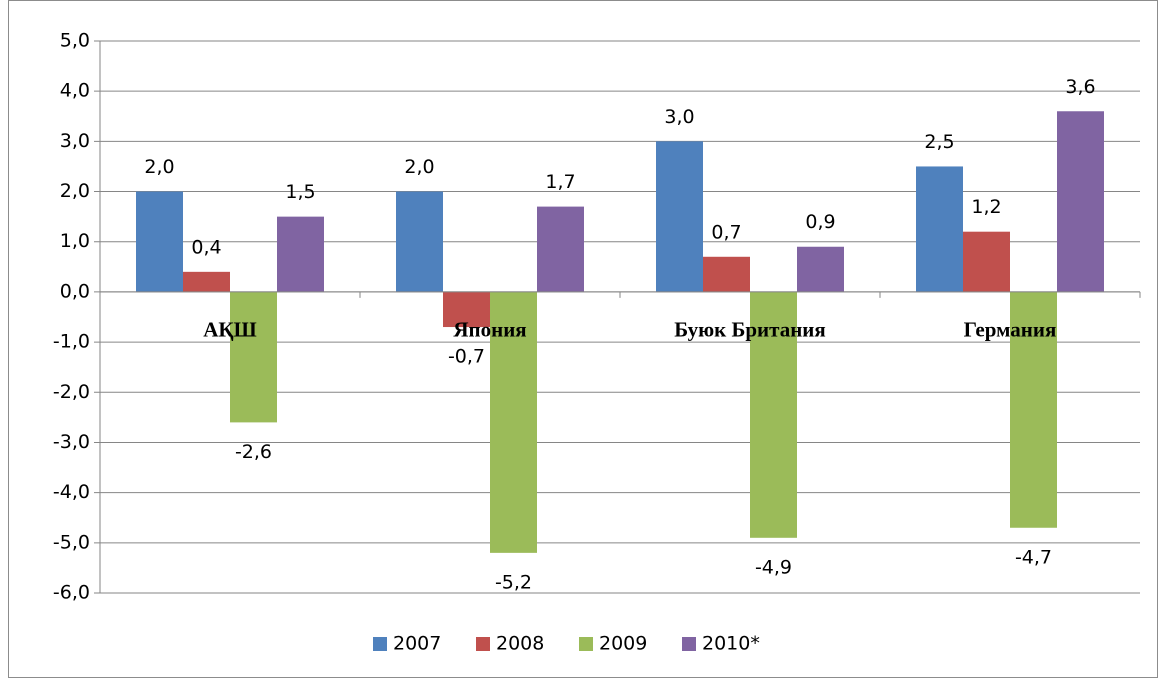  Describe the element at coordinates (71, 442) in the screenshot. I see `y-tick-label: -3,0` at that location.